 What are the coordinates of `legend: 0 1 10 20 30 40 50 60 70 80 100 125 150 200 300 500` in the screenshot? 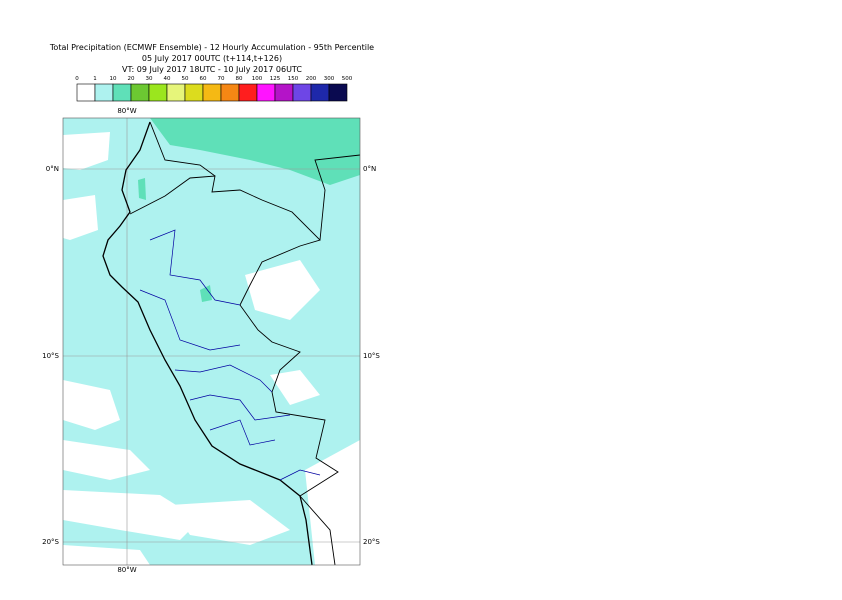 It's located at (214, 89).